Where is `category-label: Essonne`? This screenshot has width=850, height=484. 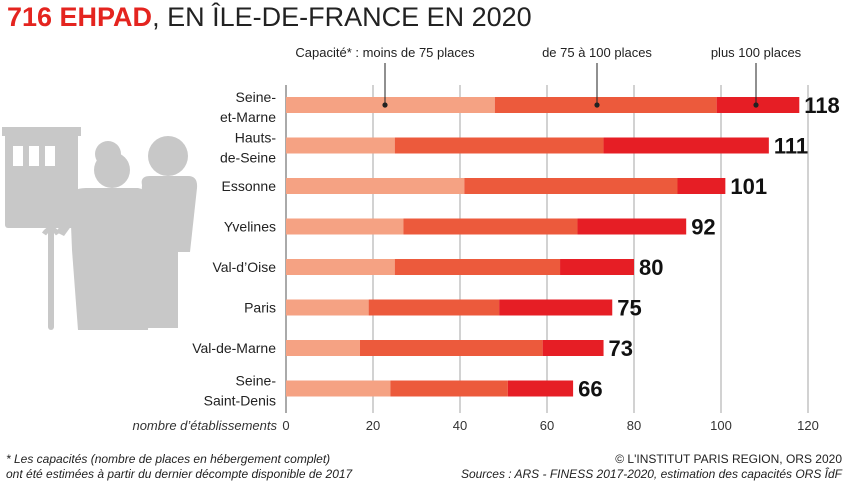
category-label: Essonne is located at coordinates (249, 186).